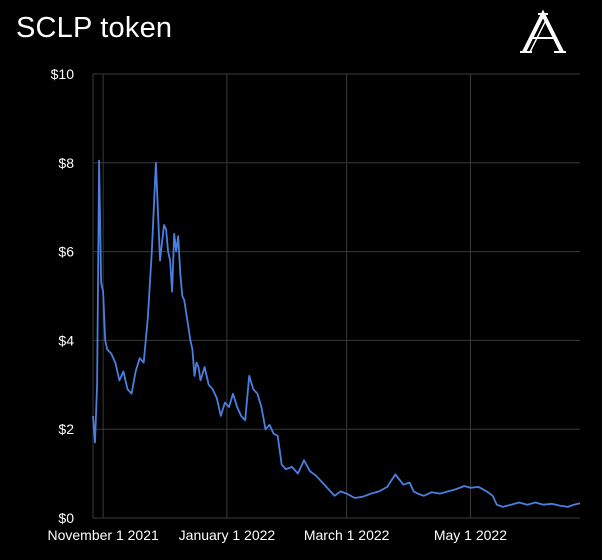  Describe the element at coordinates (227, 535) in the screenshot. I see `x-tick-label: January 1 2022` at that location.